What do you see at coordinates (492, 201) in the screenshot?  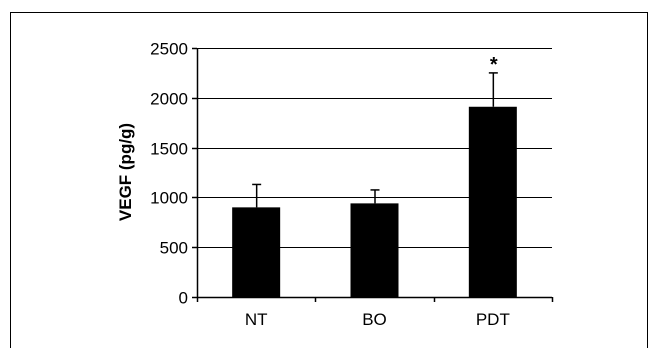 I see `bar-pdt` at bounding box center [492, 201].